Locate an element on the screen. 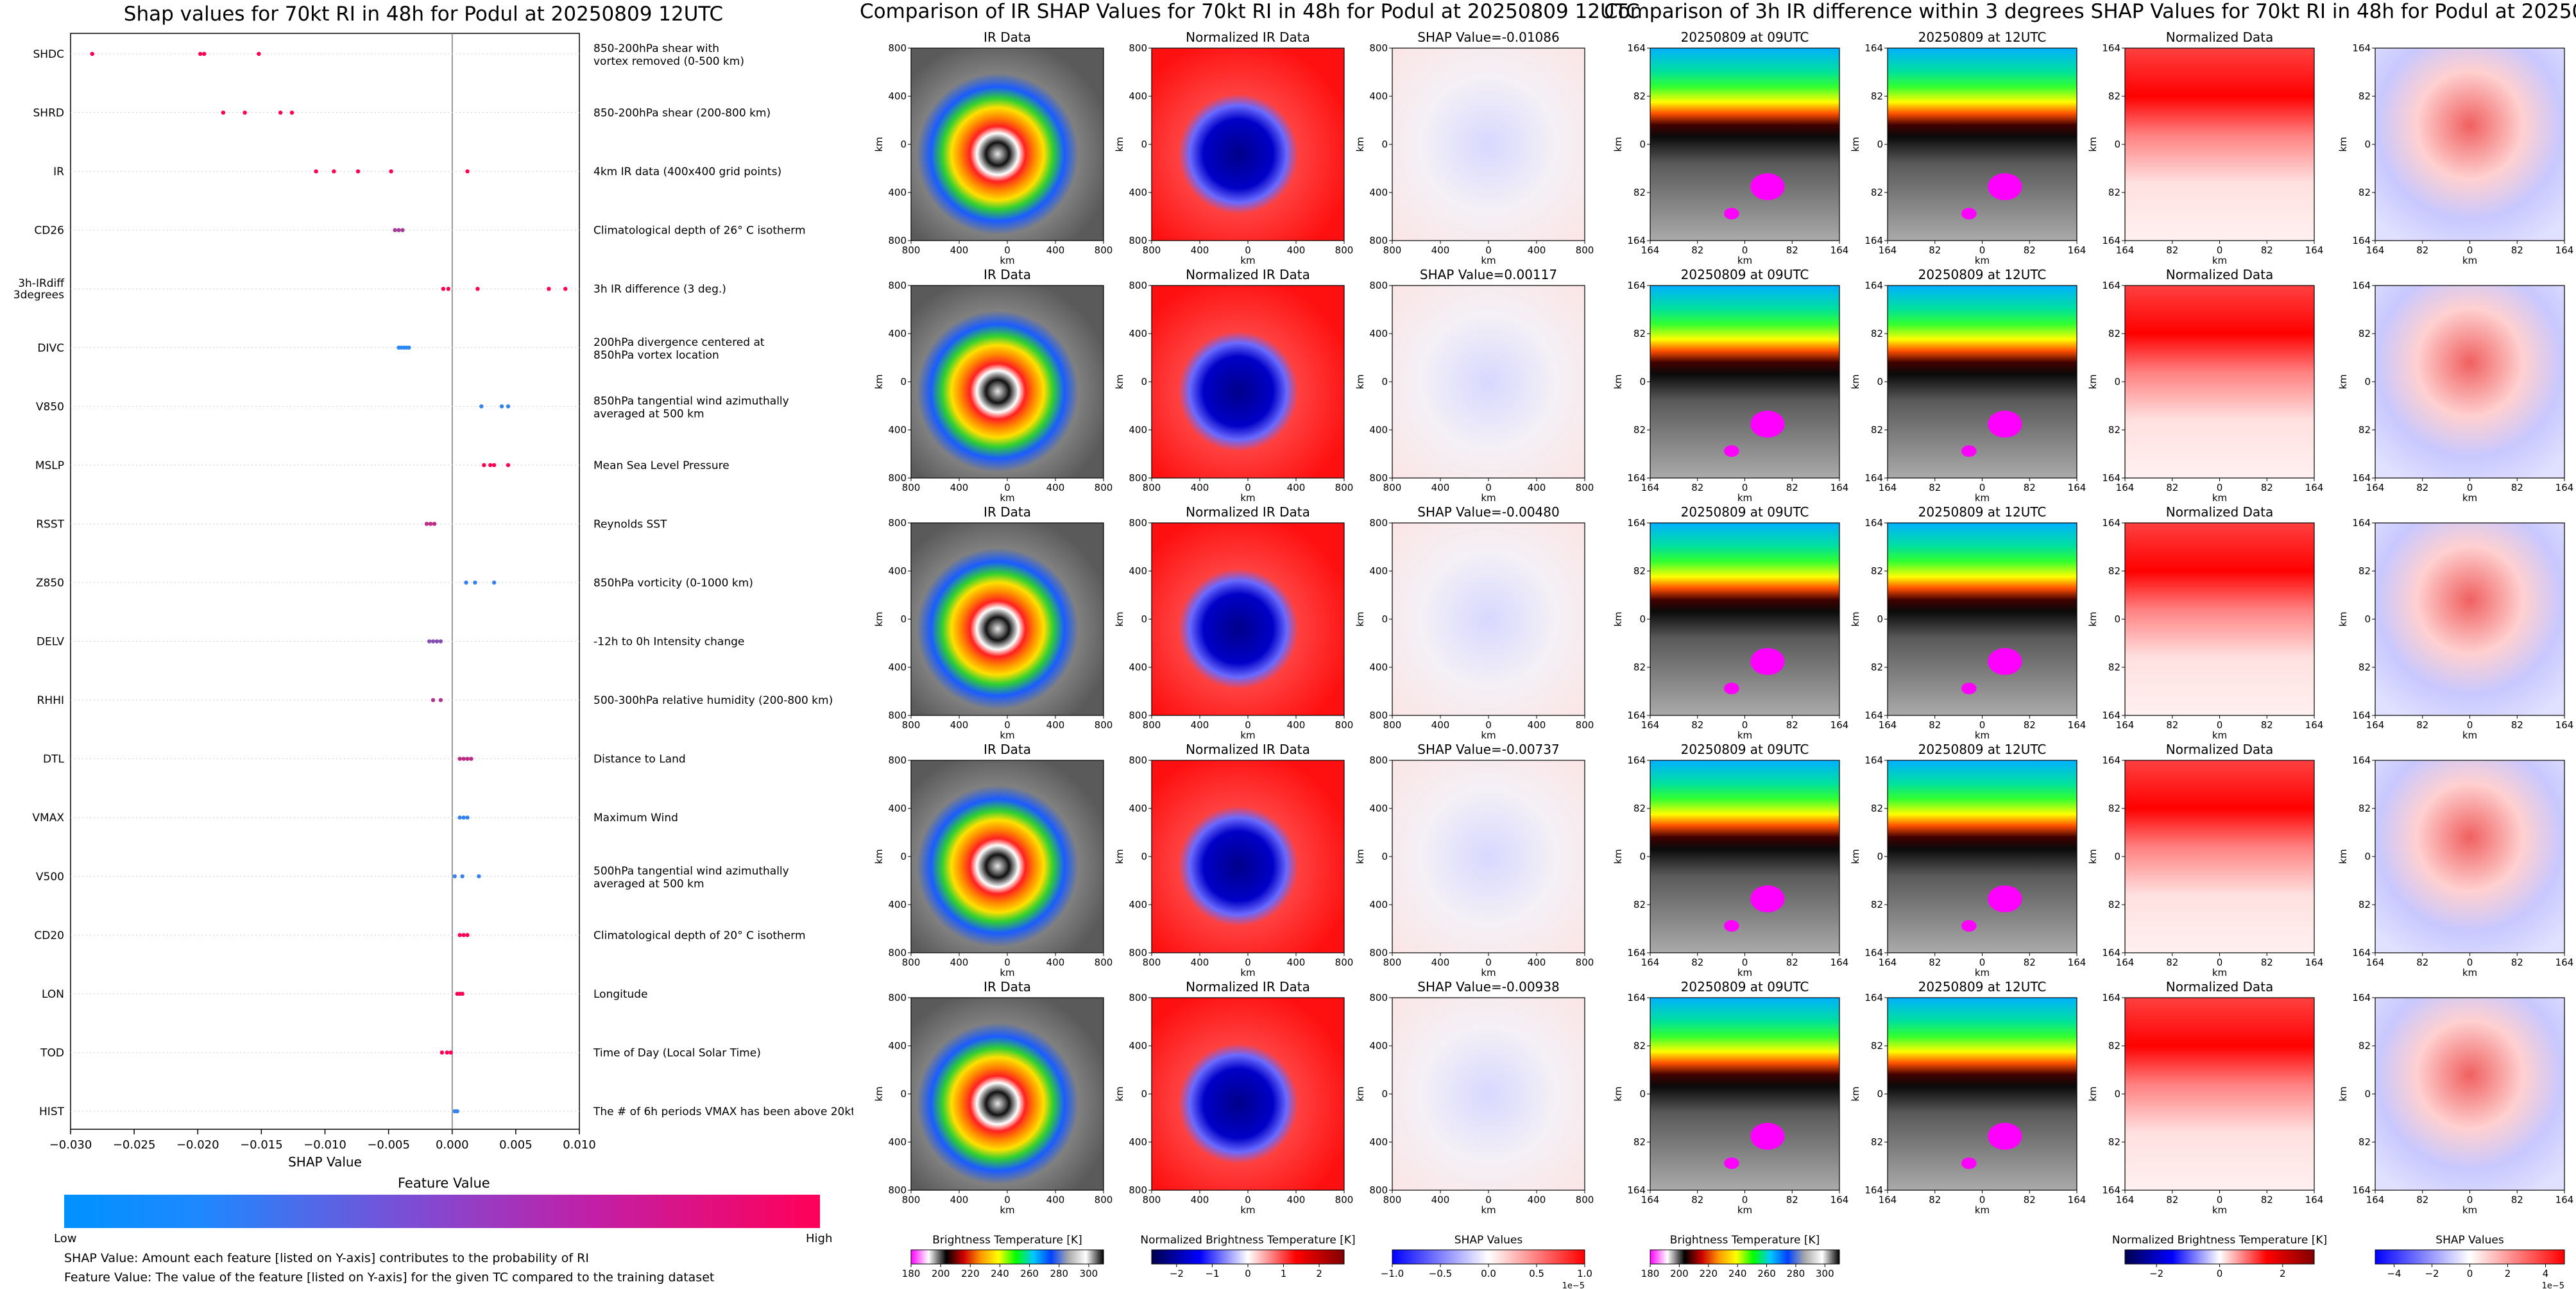 Image resolution: width=2576 pixels, height=1289 pixels. panel-title: Normalized IR Data is located at coordinates (1248, 274).